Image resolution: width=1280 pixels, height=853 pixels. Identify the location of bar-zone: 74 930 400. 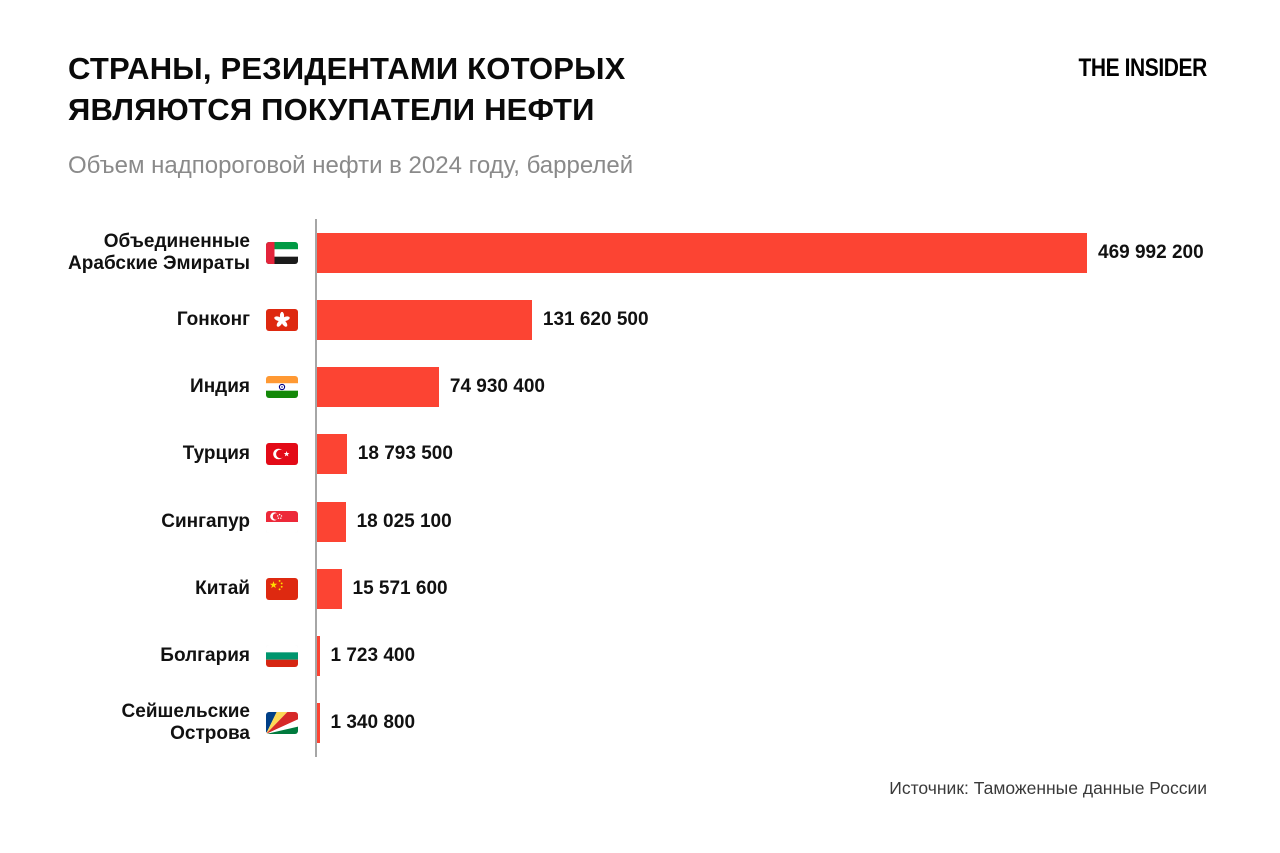
(798, 387).